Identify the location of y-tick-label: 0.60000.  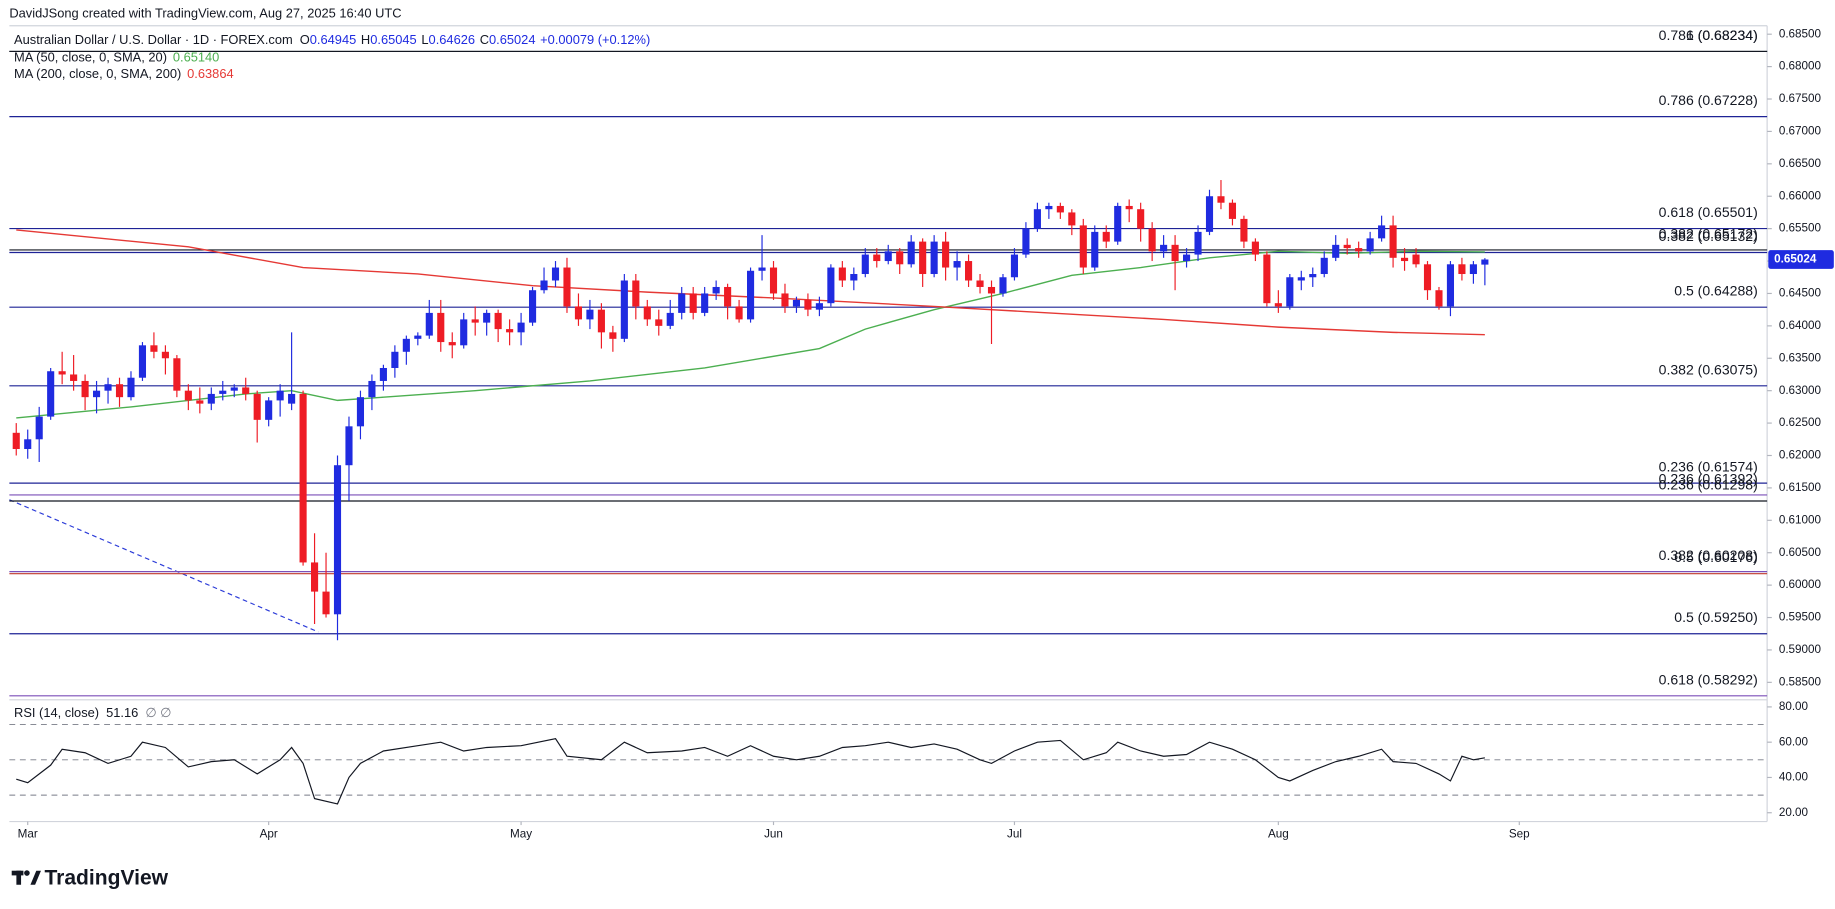
(1800, 584).